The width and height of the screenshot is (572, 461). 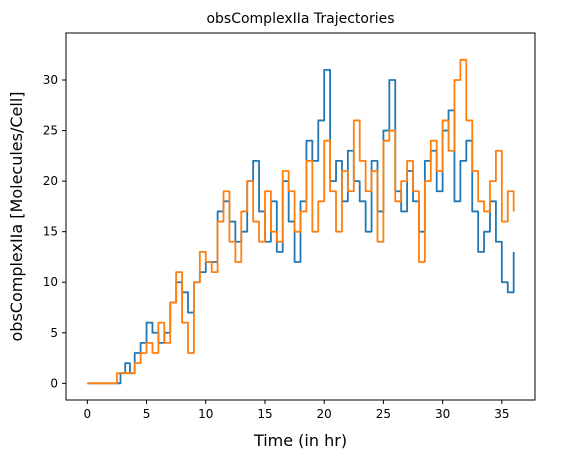 What do you see at coordinates (300, 19) in the screenshot?
I see `chart-title: obsComplexIIa Trajectories` at bounding box center [300, 19].